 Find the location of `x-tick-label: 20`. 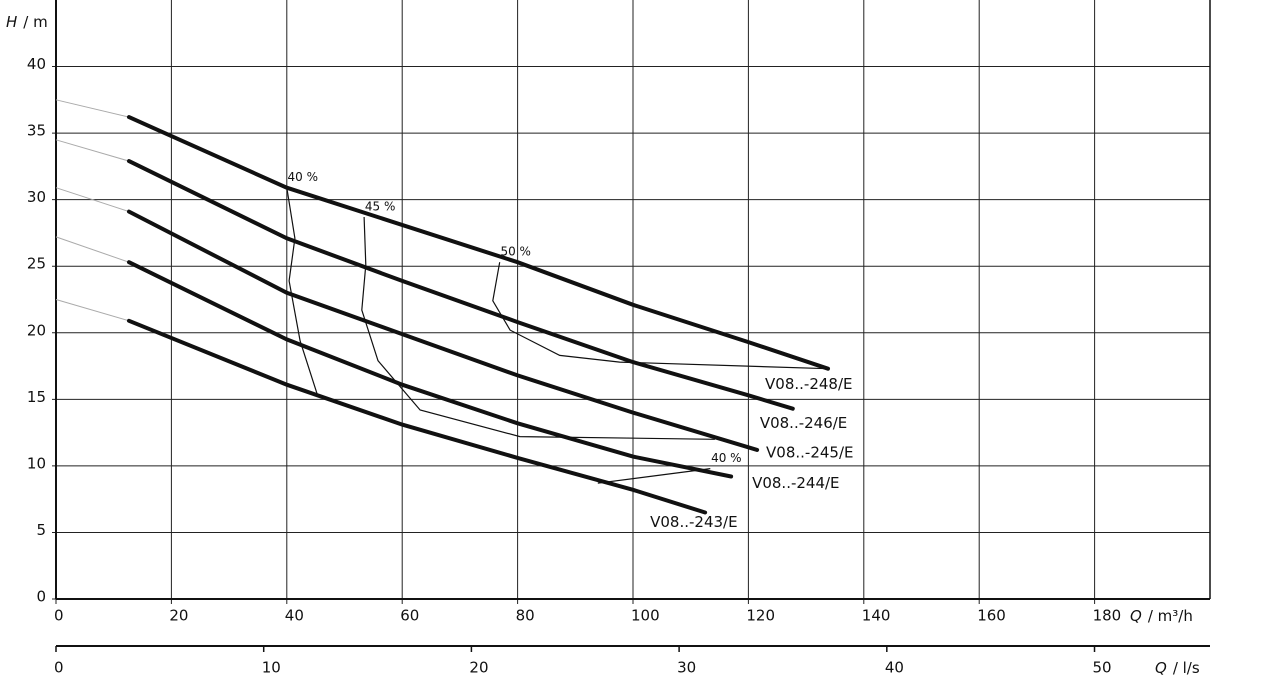

x-tick-label: 20 is located at coordinates (178, 616).